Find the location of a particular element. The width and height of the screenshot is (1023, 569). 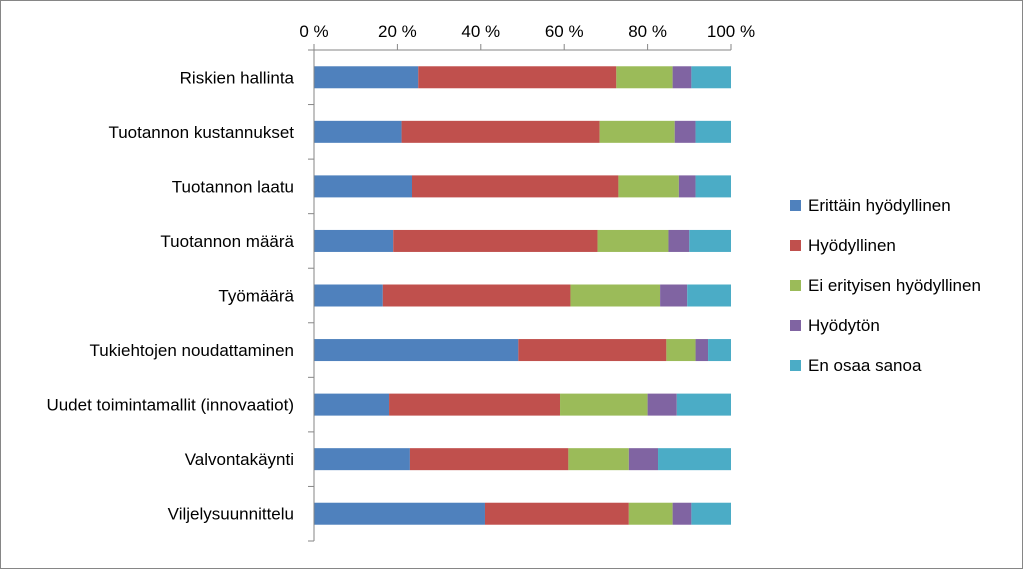

x-tick-label: 40 % is located at coordinates (480, 31).